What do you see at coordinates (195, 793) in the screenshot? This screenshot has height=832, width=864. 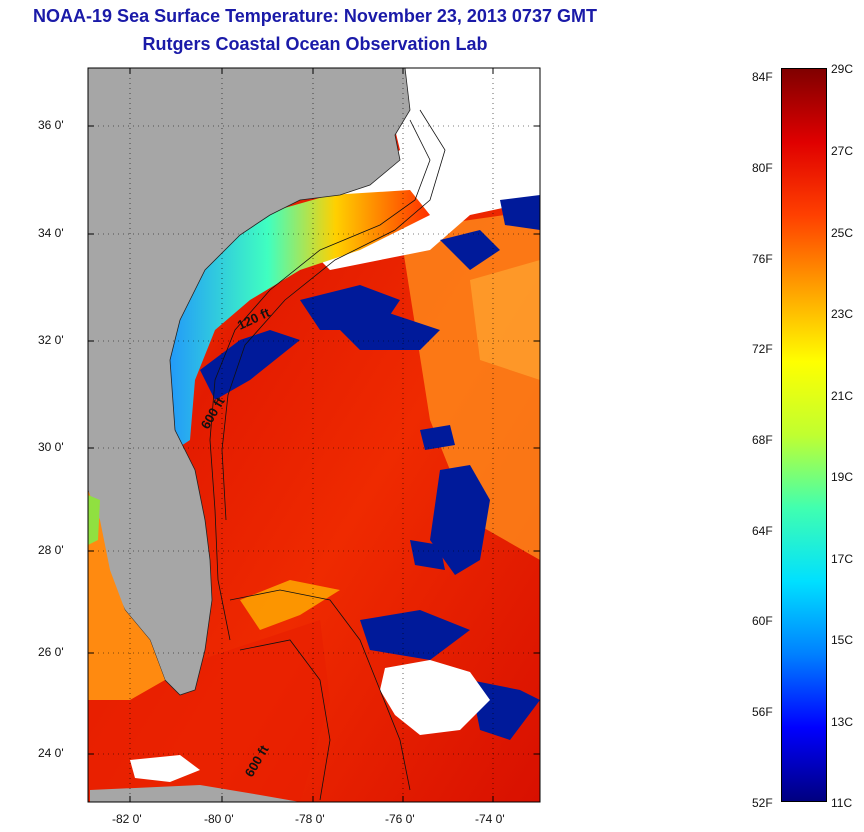 I see `cuba-land` at bounding box center [195, 793].